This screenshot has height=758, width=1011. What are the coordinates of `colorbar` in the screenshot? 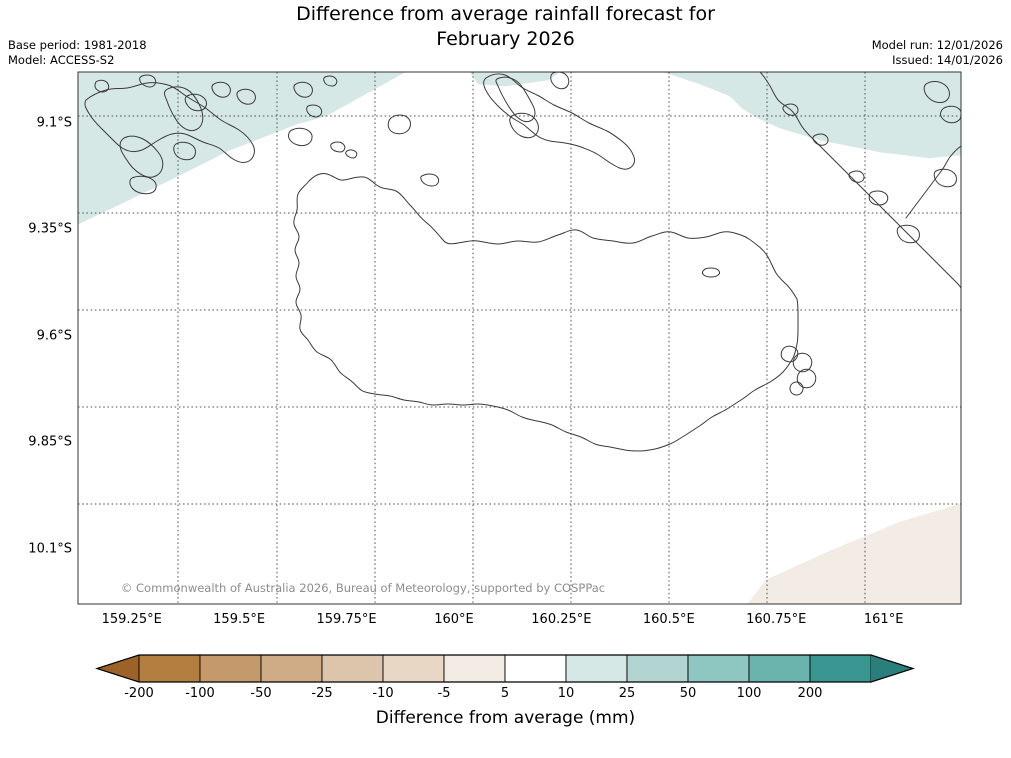 It's located at (505, 668).